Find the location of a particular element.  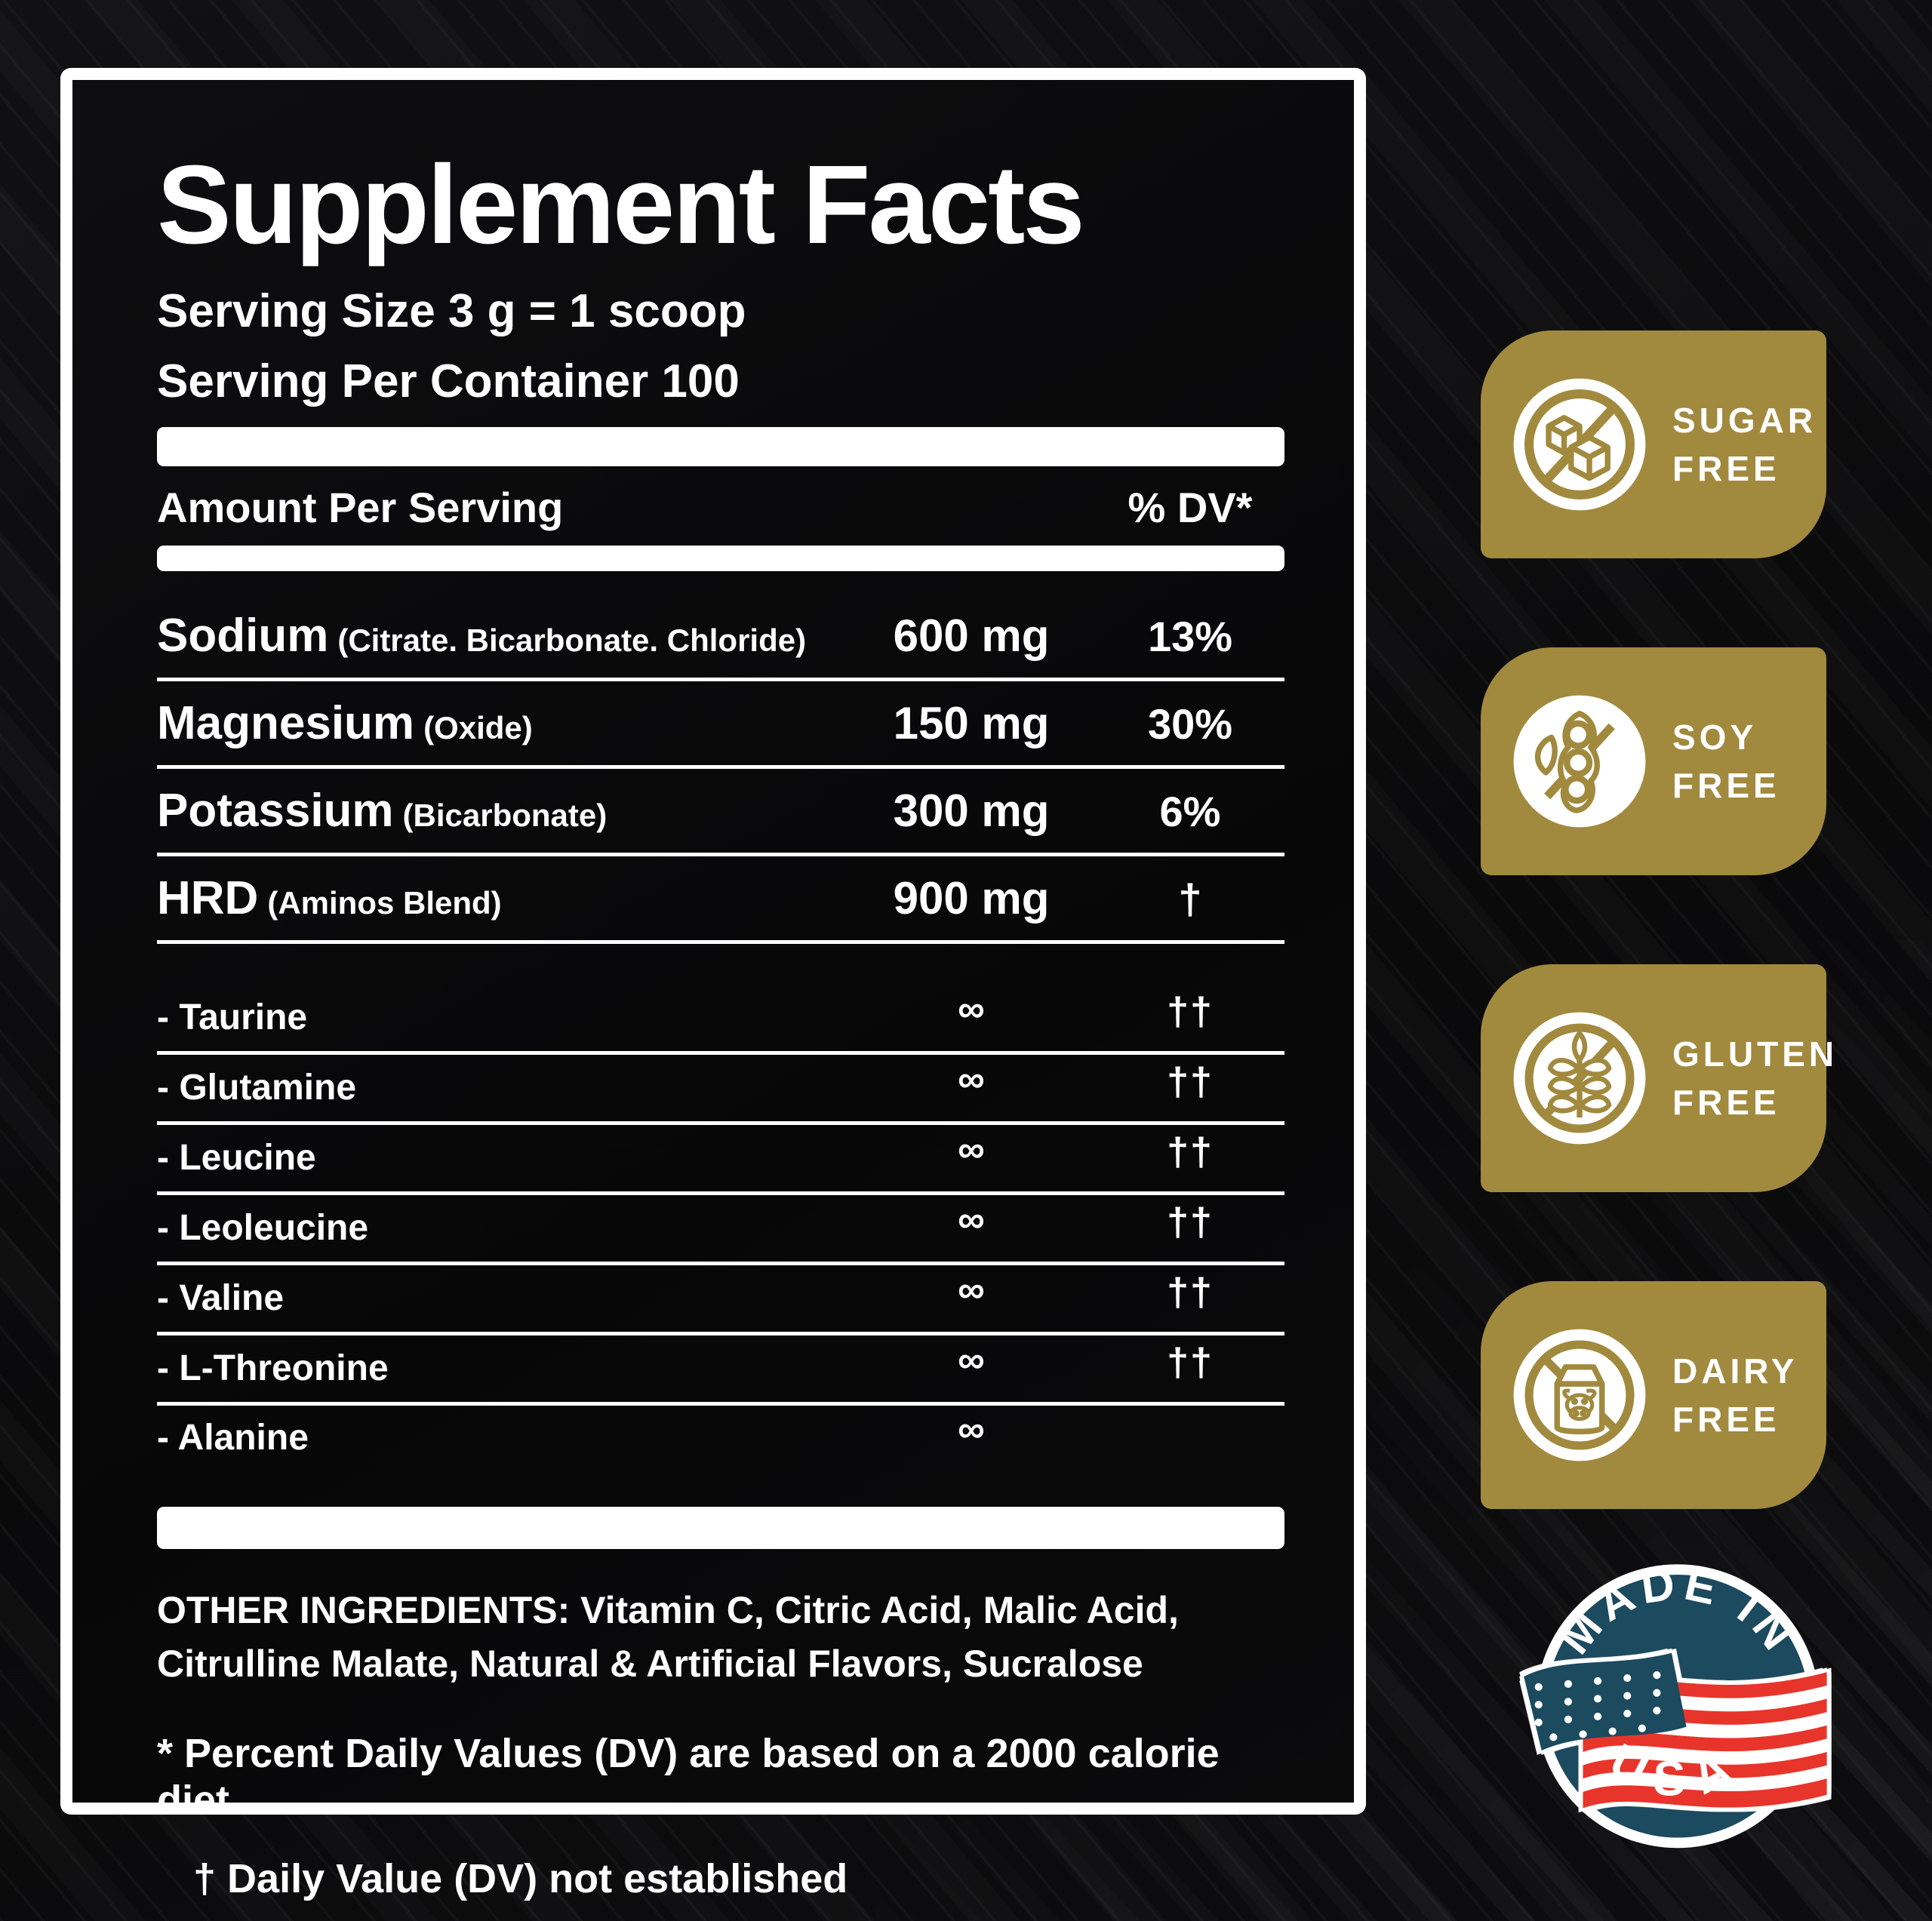

other-ingredients-label: OTHER INGREDIENTS: is located at coordinates (364, 1609).